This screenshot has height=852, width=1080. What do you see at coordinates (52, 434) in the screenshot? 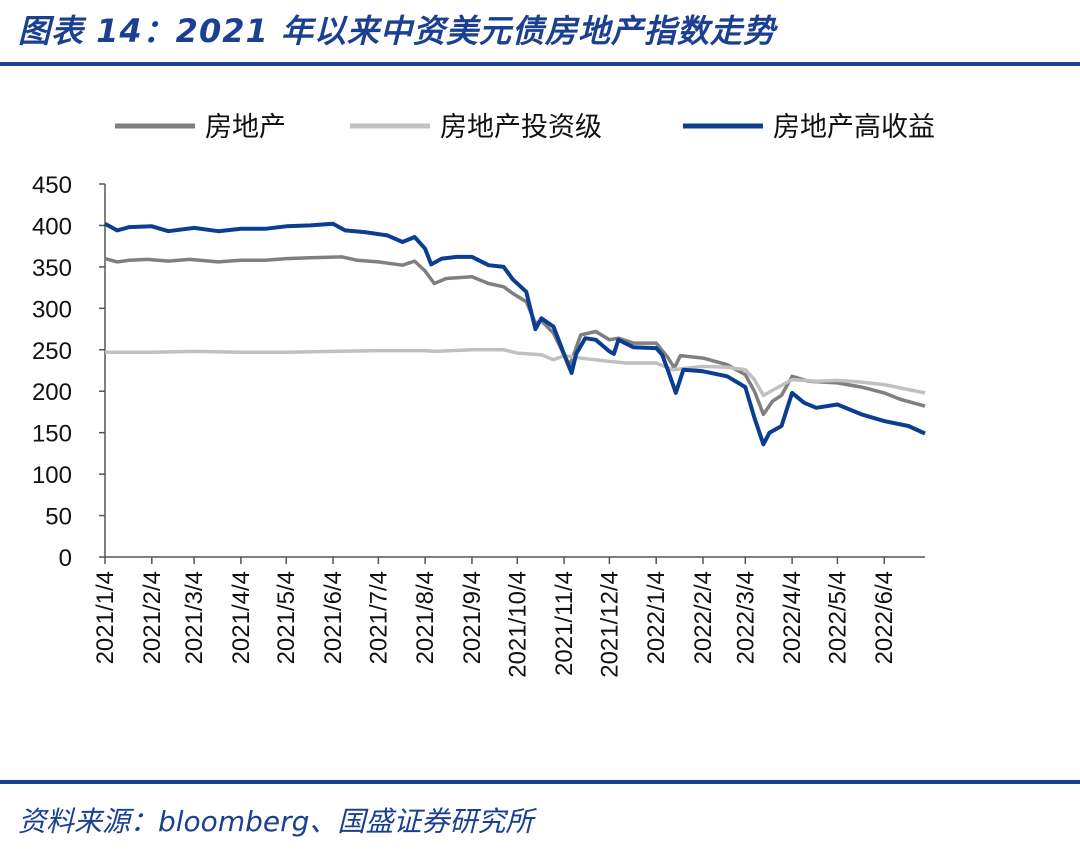
I see `y-tick-label: 150` at bounding box center [52, 434].